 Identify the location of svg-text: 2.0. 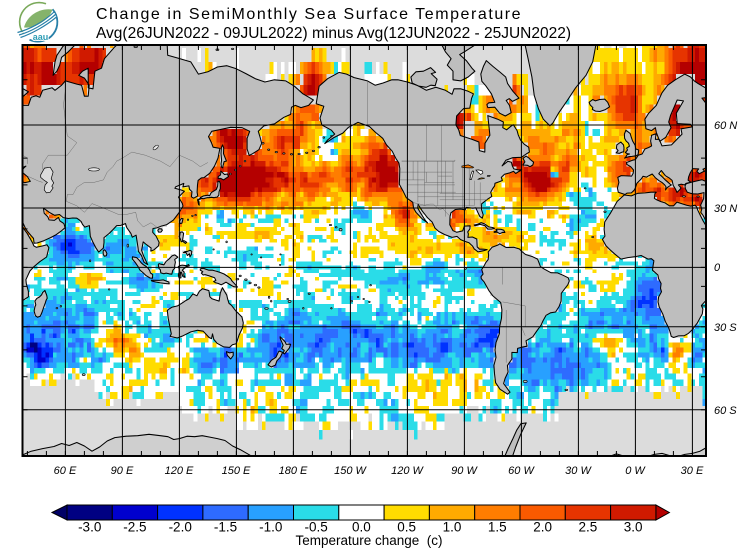
(542, 527).